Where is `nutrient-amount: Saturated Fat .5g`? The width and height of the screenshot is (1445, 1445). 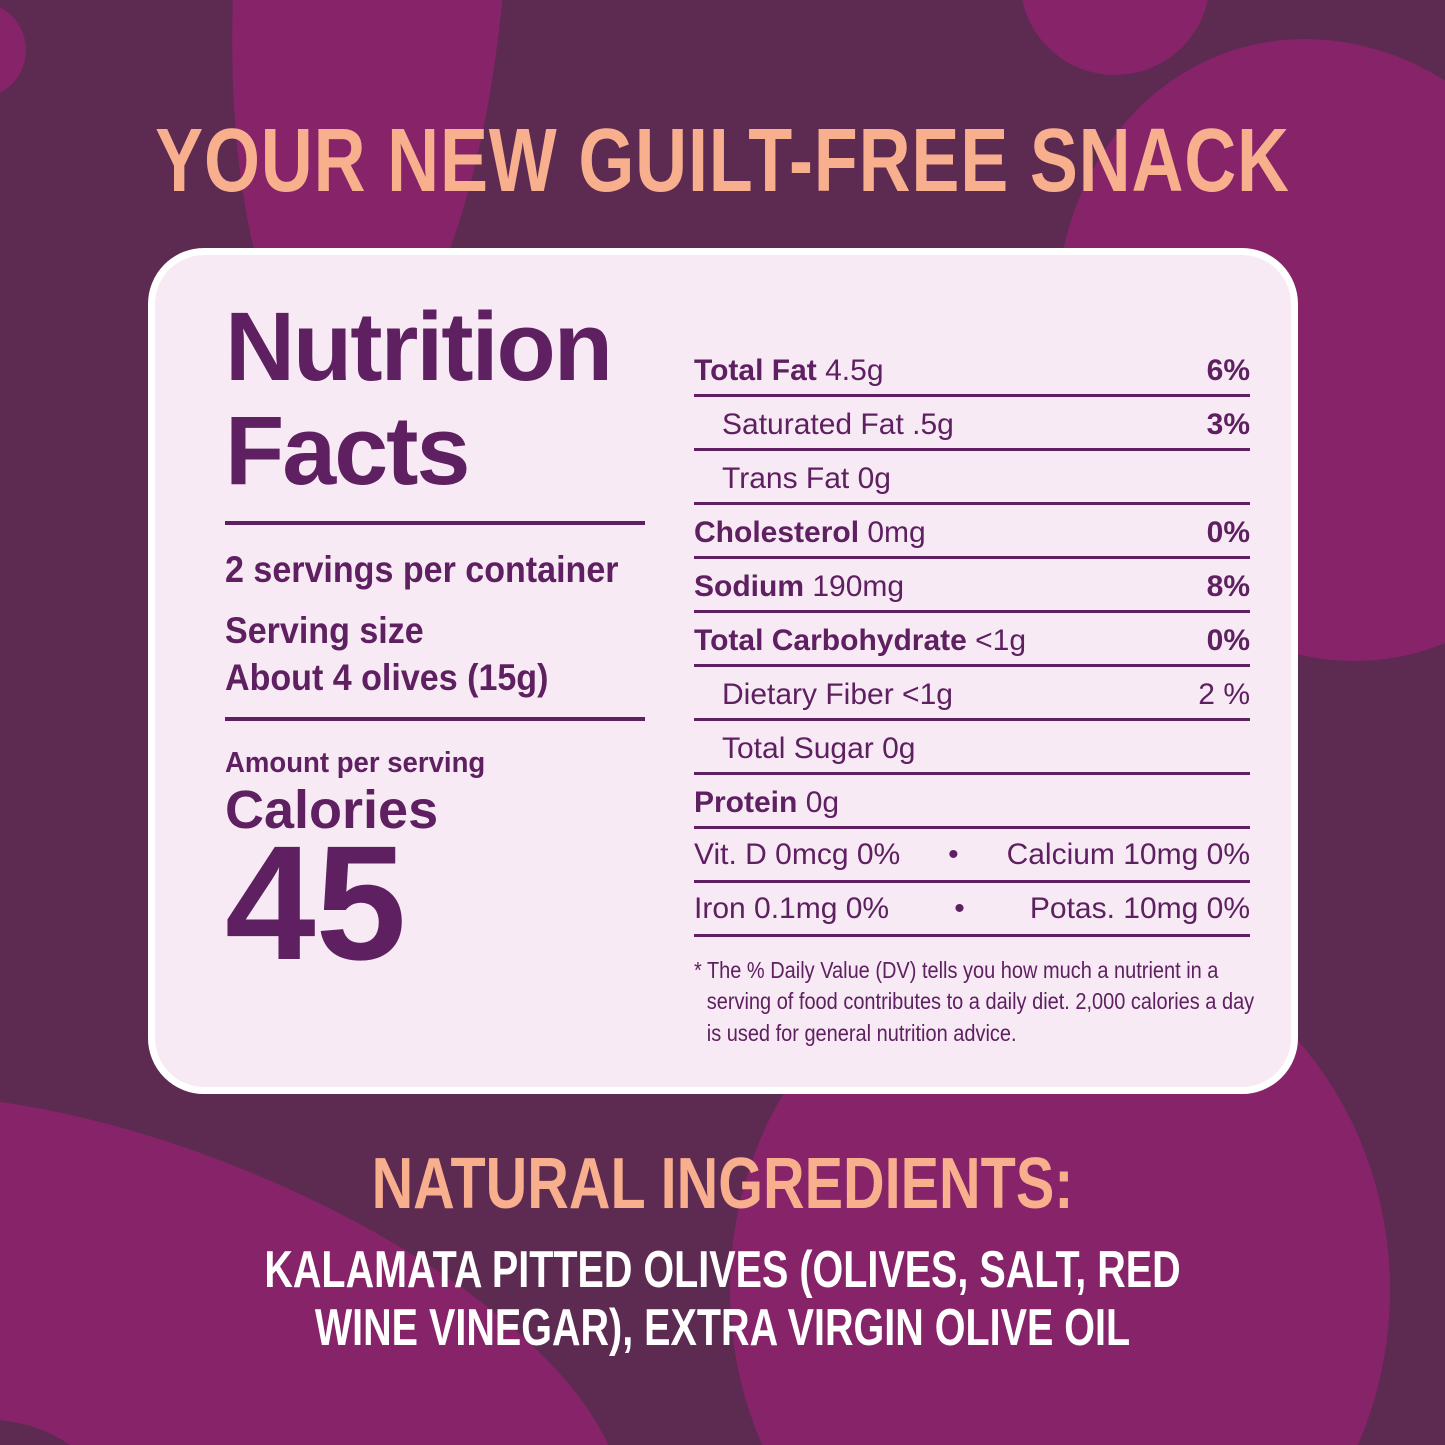 nutrient-amount: Saturated Fat .5g is located at coordinates (838, 424).